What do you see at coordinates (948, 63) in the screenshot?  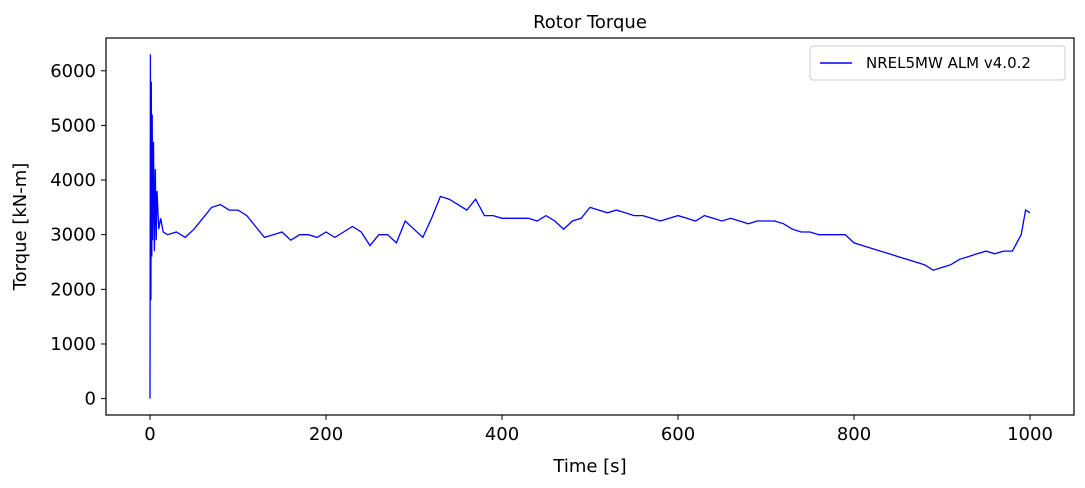 I see `legend-label: NREL5MW ALM v4.0.2` at bounding box center [948, 63].